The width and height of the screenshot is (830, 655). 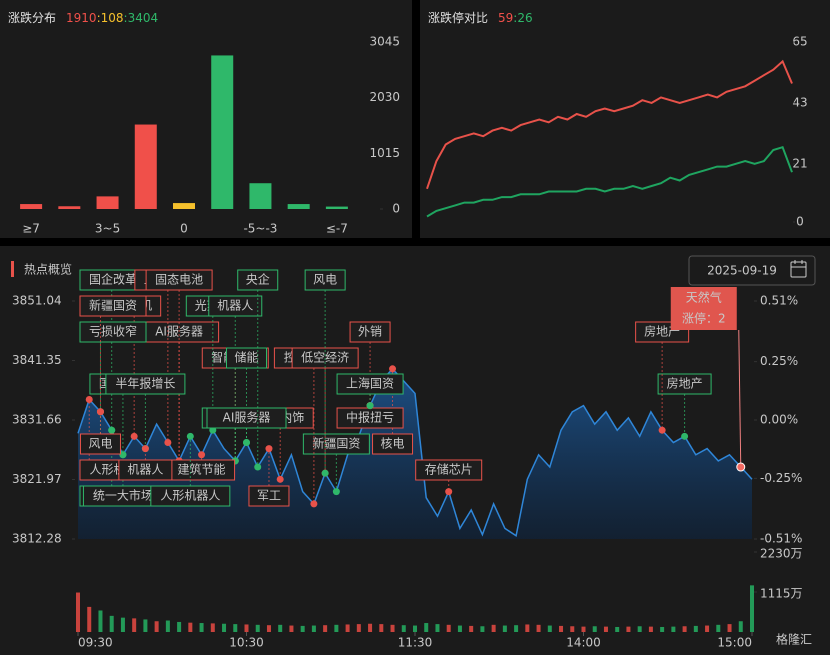 I want to click on x-tick-label: ≤-7, so click(x=337, y=229).